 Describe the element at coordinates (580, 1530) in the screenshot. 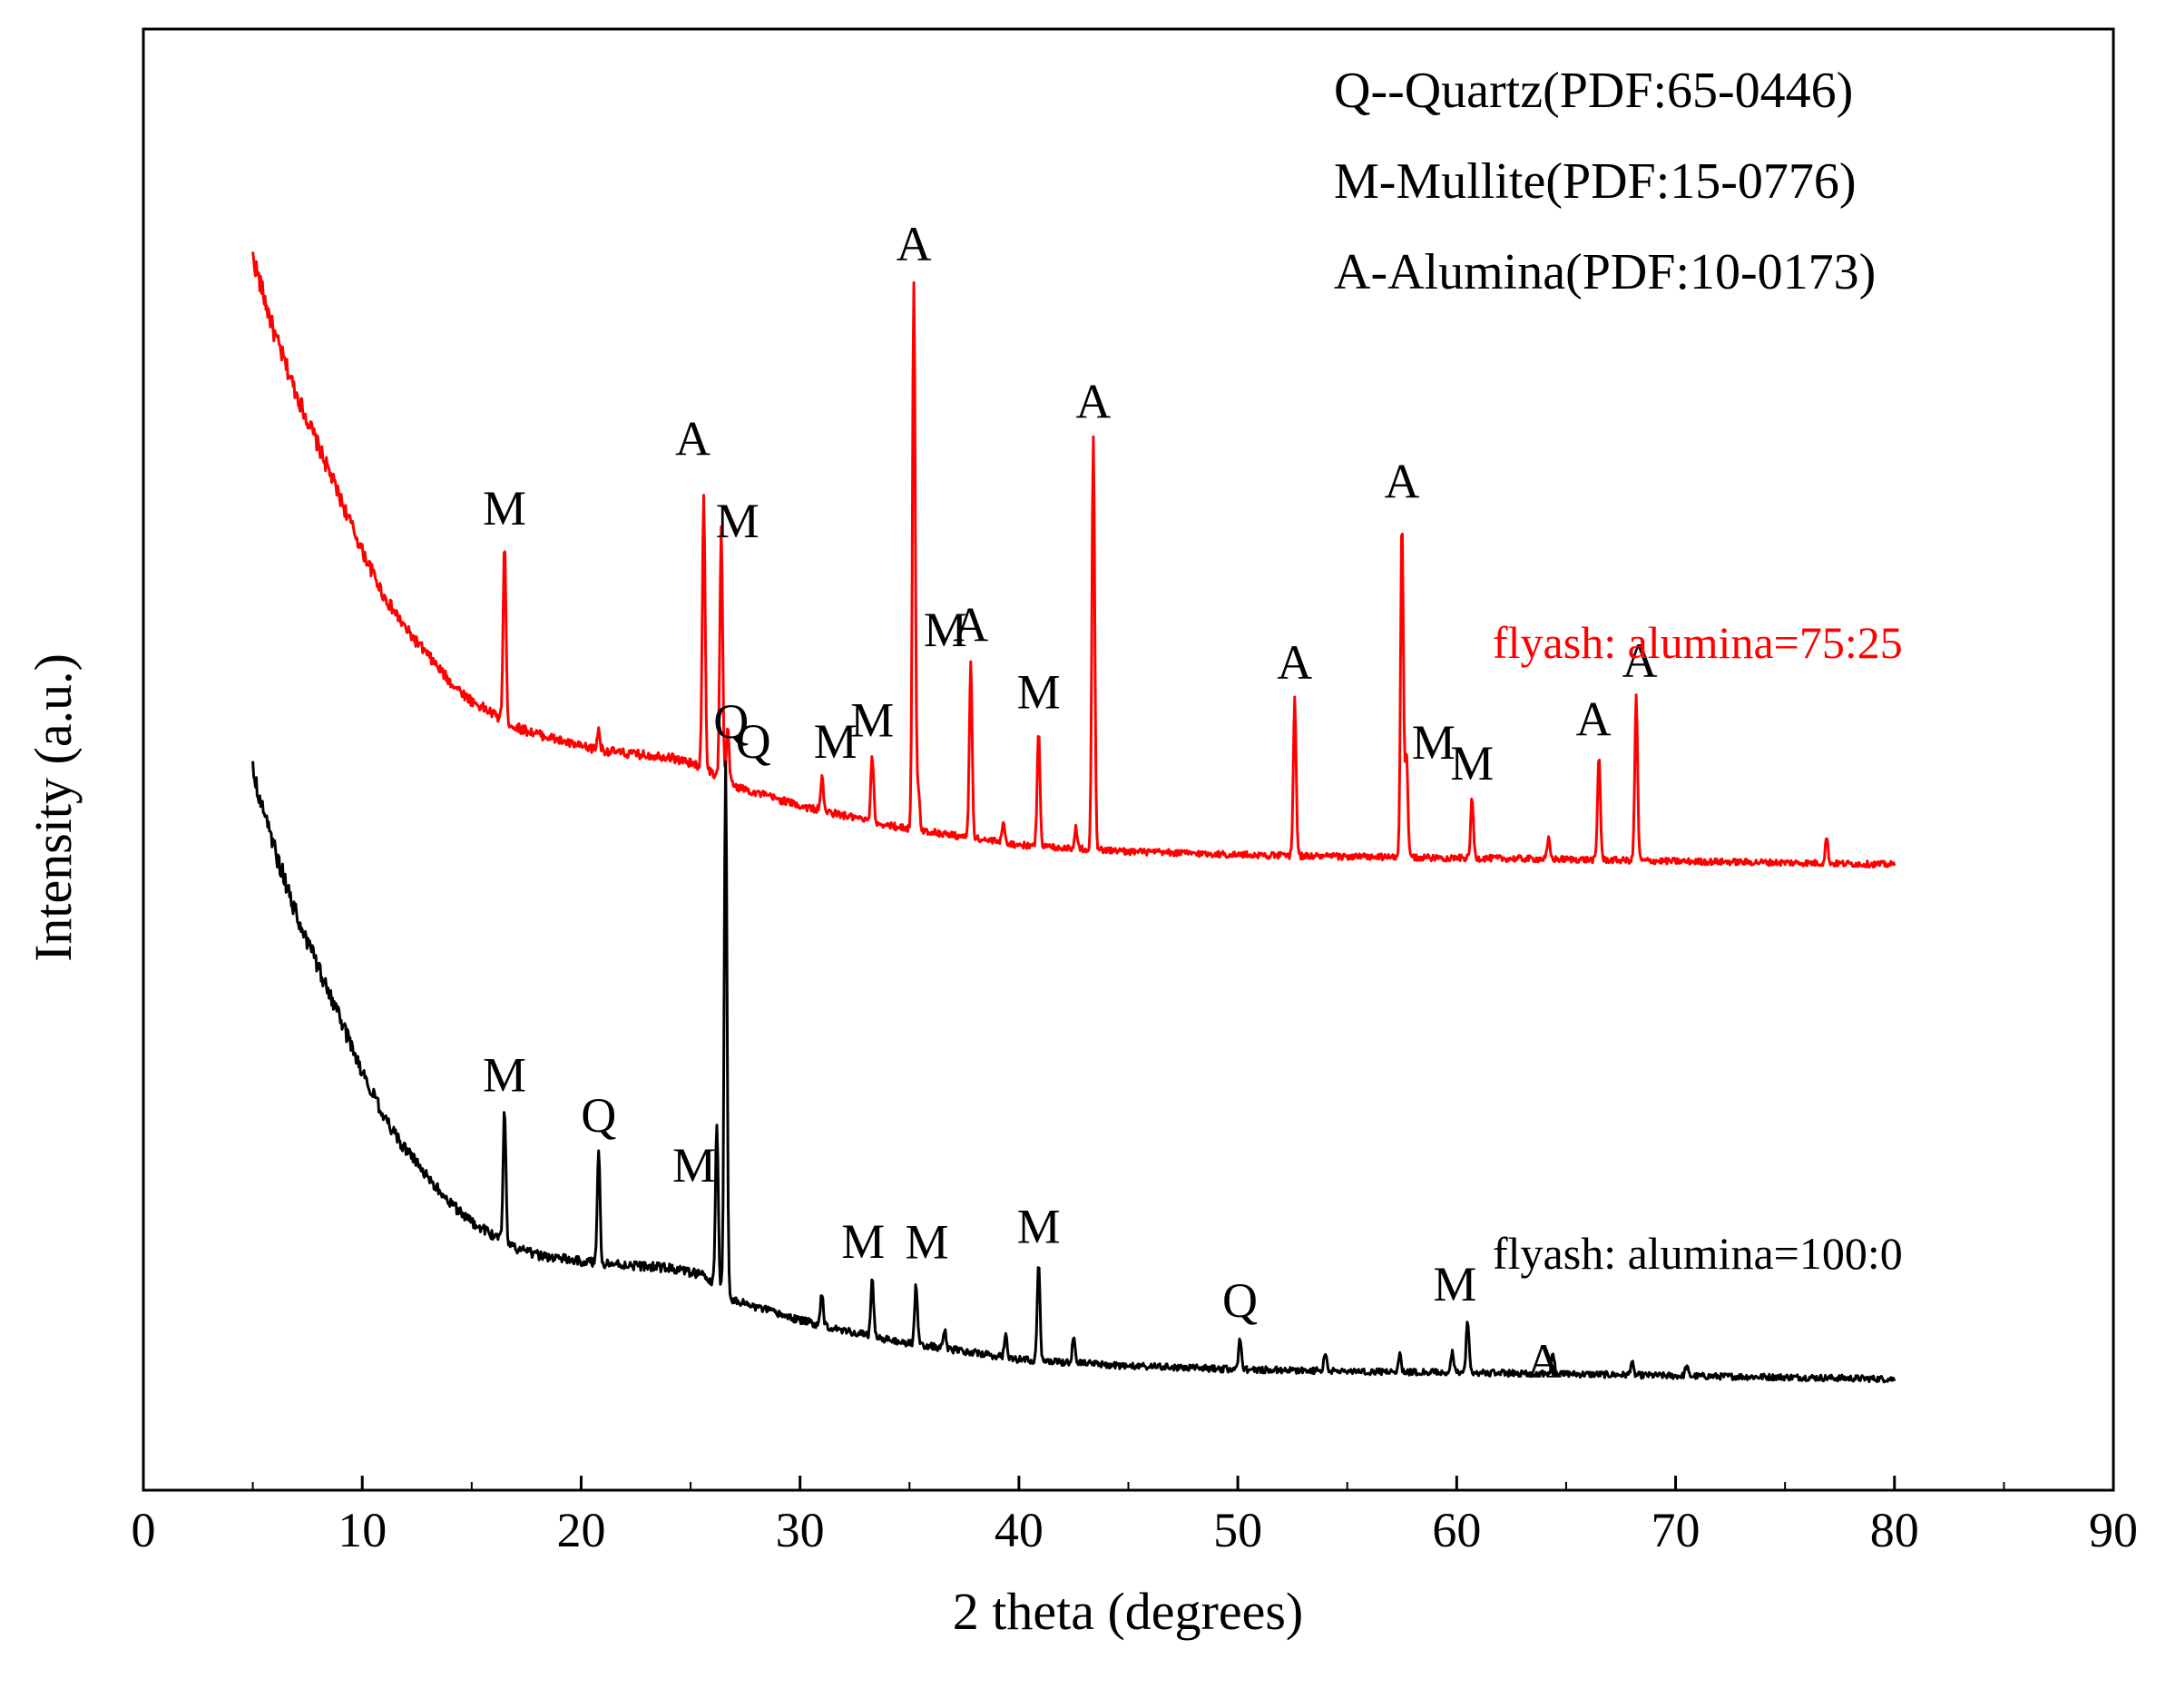

I see `x-tick-label: 20` at that location.